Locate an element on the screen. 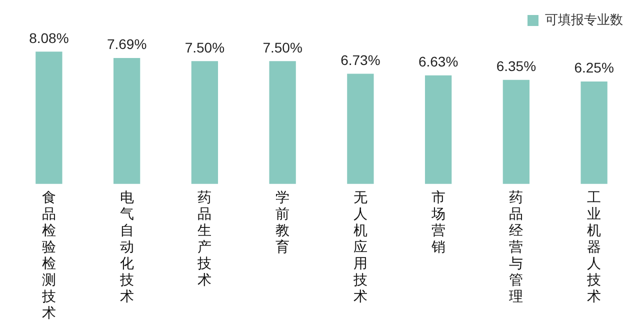 This screenshot has width=643, height=330. x-tick-label: 工业机器人技术 is located at coordinates (594, 246).